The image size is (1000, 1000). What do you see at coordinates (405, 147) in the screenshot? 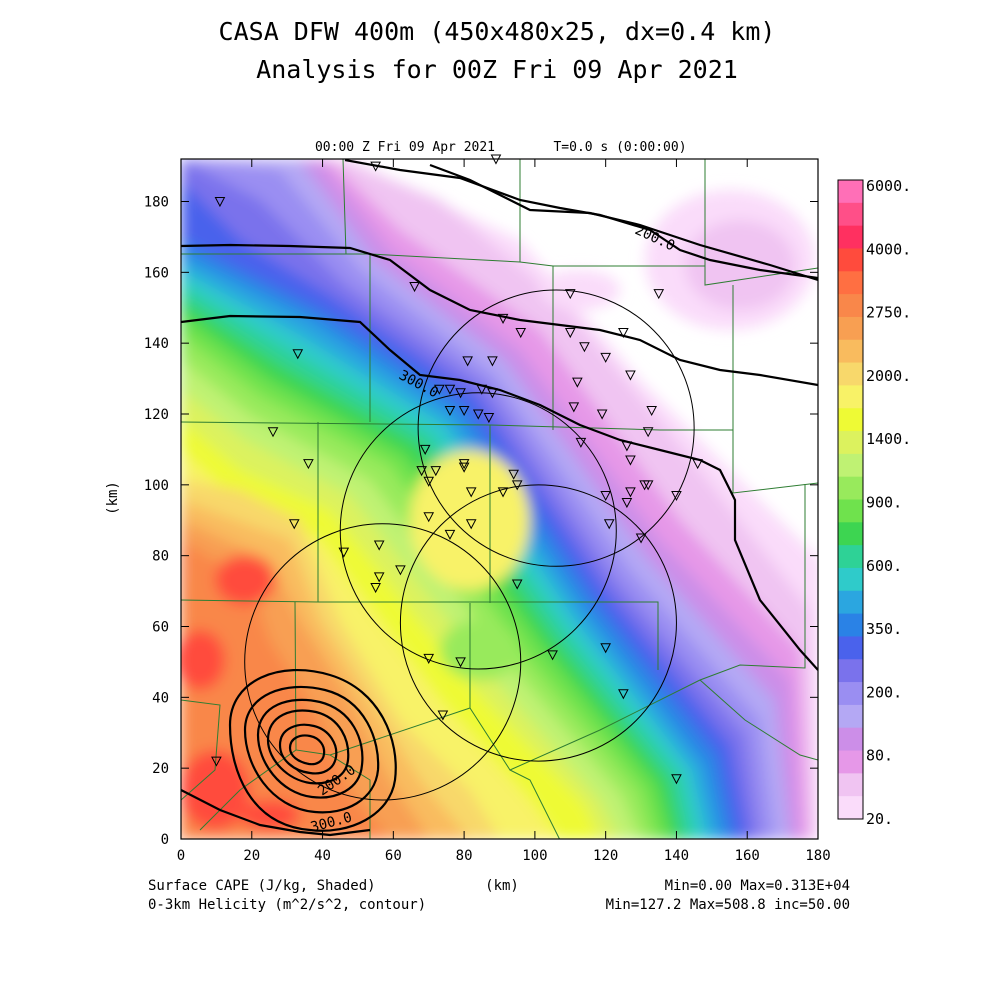
I see `valid-time-label: 00:00 Z Fri 09 Apr 2021` at bounding box center [405, 147].